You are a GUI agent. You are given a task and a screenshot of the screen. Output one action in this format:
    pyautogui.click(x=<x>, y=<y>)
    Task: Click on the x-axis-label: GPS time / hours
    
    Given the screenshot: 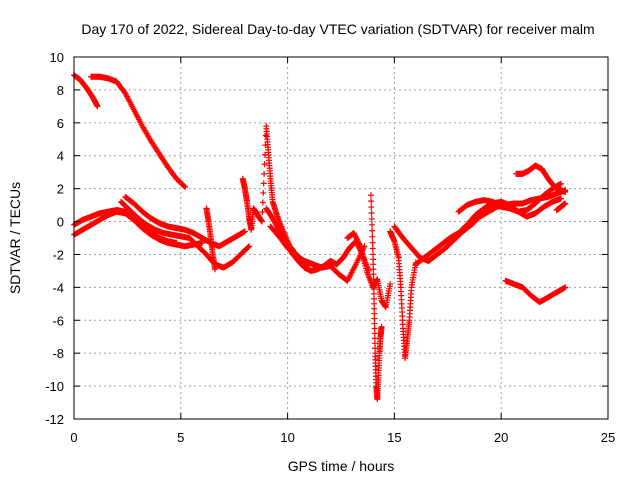 What is the action you would take?
    pyautogui.click(x=341, y=466)
    